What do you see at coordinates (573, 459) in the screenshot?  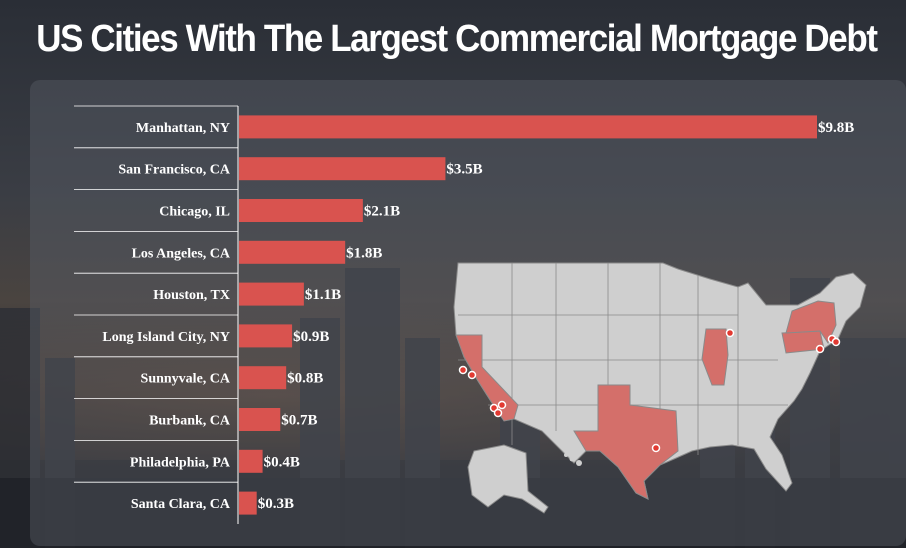 I see `state-hawaii` at bounding box center [573, 459].